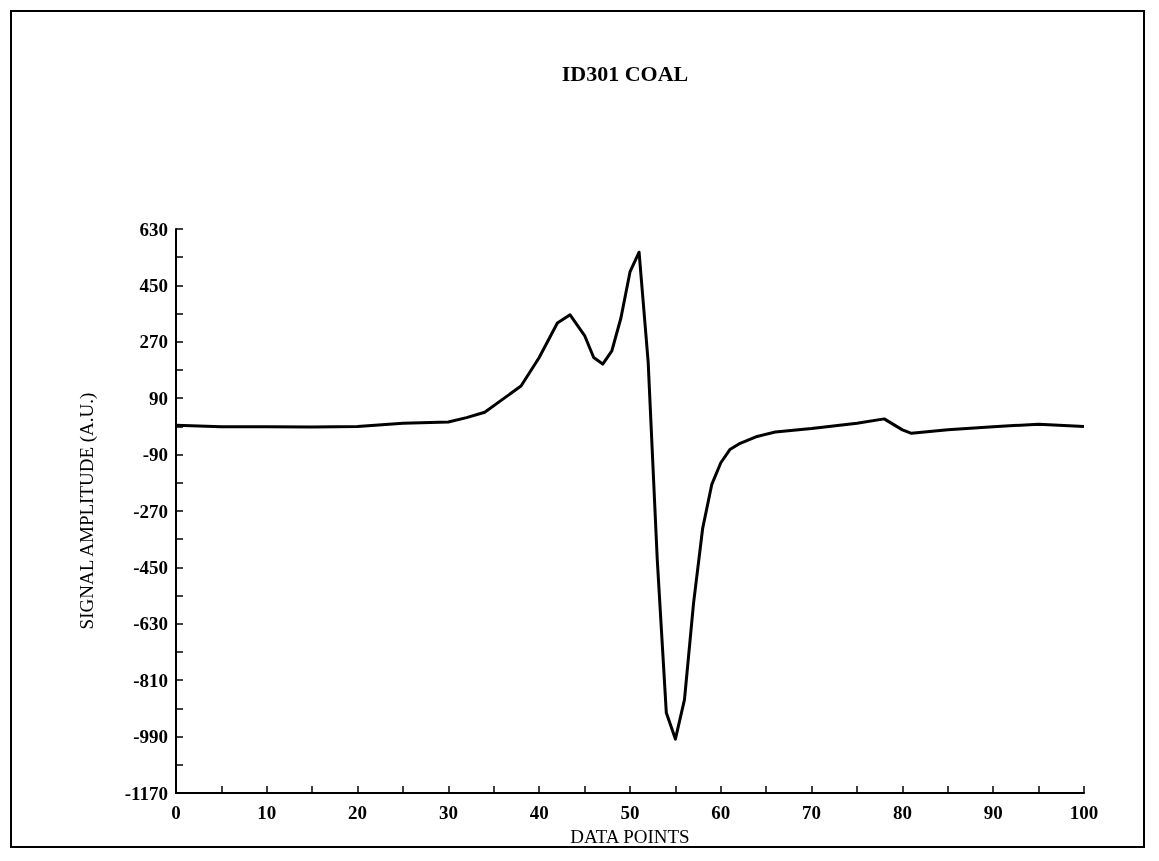  What do you see at coordinates (158, 398) in the screenshot?
I see `y-tick-label: 90` at bounding box center [158, 398].